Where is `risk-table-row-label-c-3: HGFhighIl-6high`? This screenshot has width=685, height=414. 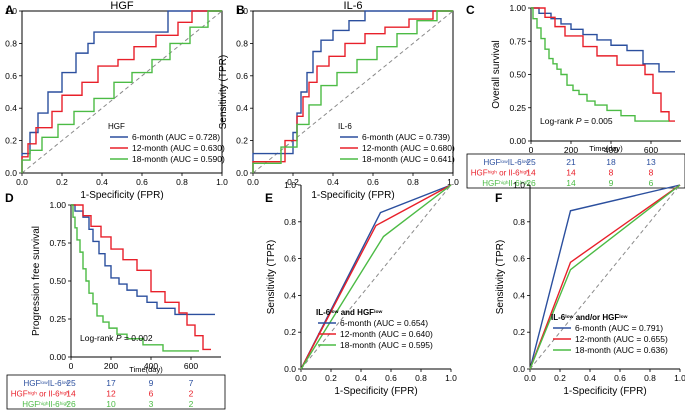
risk-table-row-label-c-3: HGFhighIl-6high is located at coordinates (505, 183).